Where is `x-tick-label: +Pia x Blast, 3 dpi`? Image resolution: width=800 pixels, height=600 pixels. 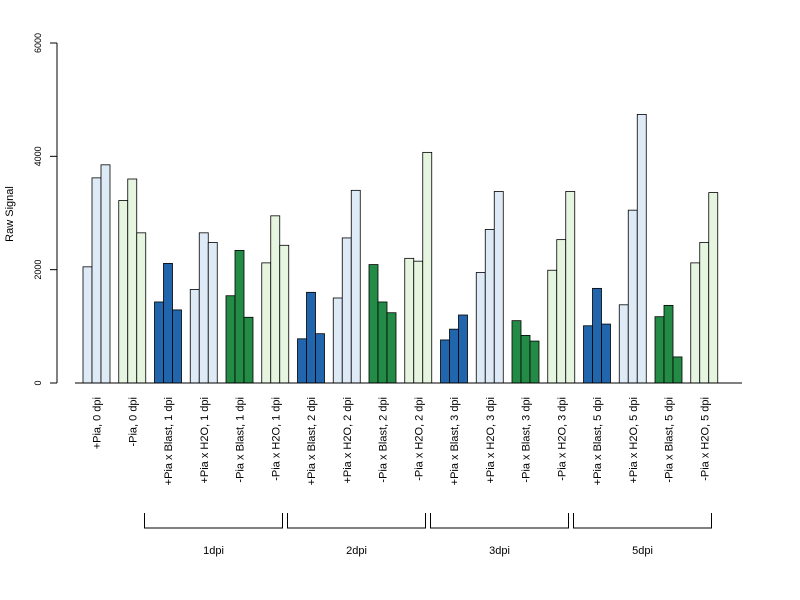
x-tick-label: +Pia x Blast, 3 dpi is located at coordinates (455, 441).